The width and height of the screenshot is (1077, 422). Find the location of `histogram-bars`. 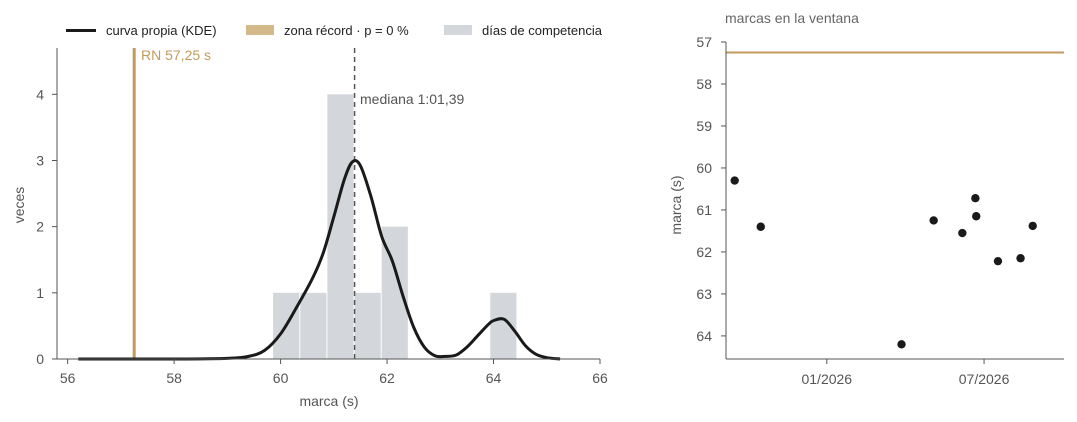

histogram-bars is located at coordinates (395, 226).